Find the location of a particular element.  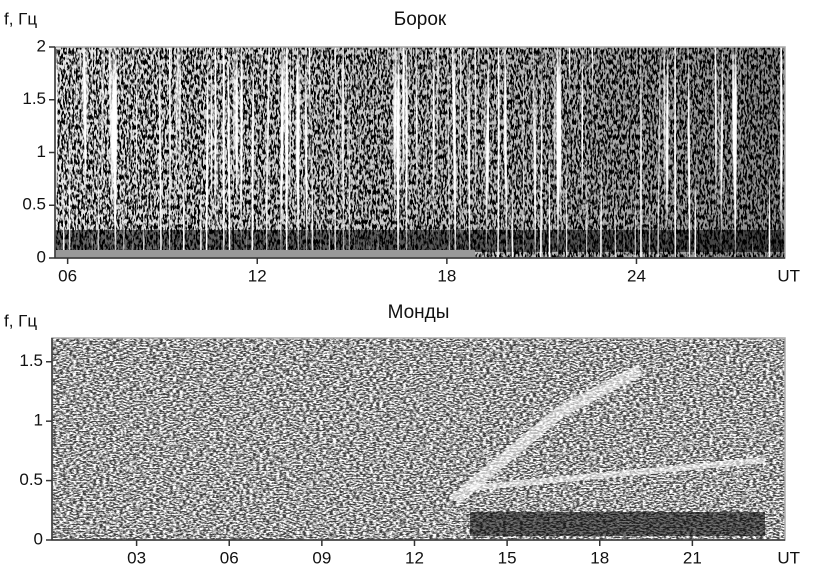

x-tick-label: 09 is located at coordinates (321, 557).